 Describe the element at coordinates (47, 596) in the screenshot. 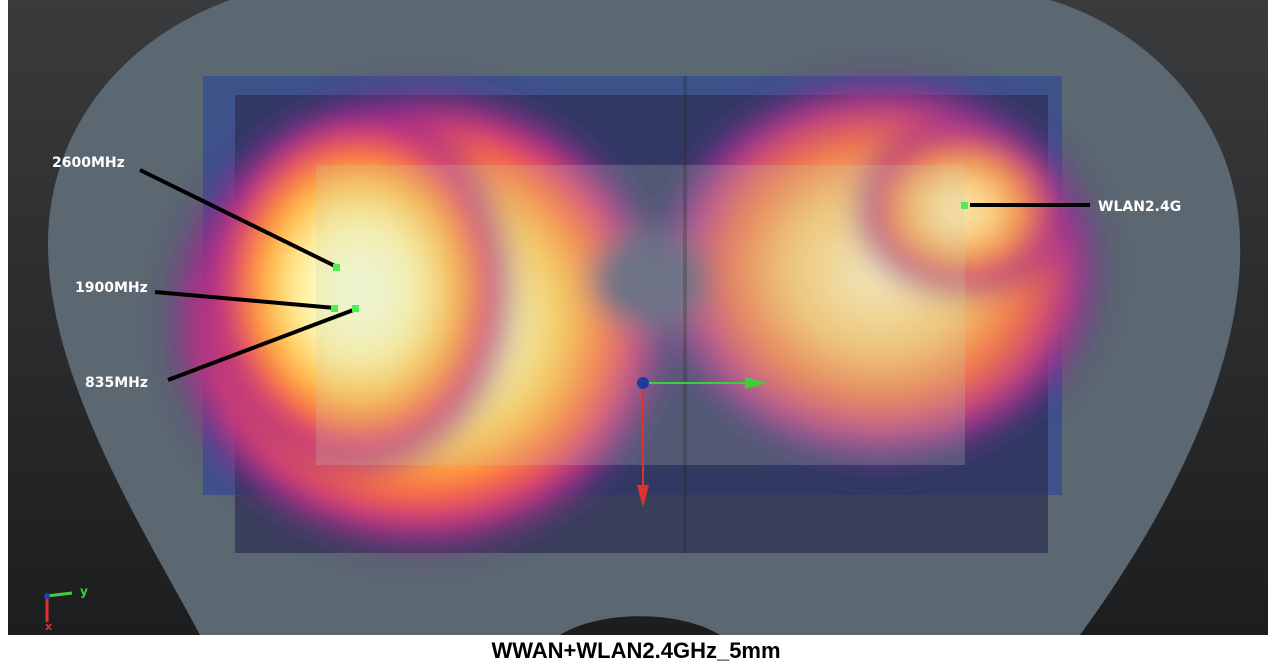

I see `corner-origin` at that location.